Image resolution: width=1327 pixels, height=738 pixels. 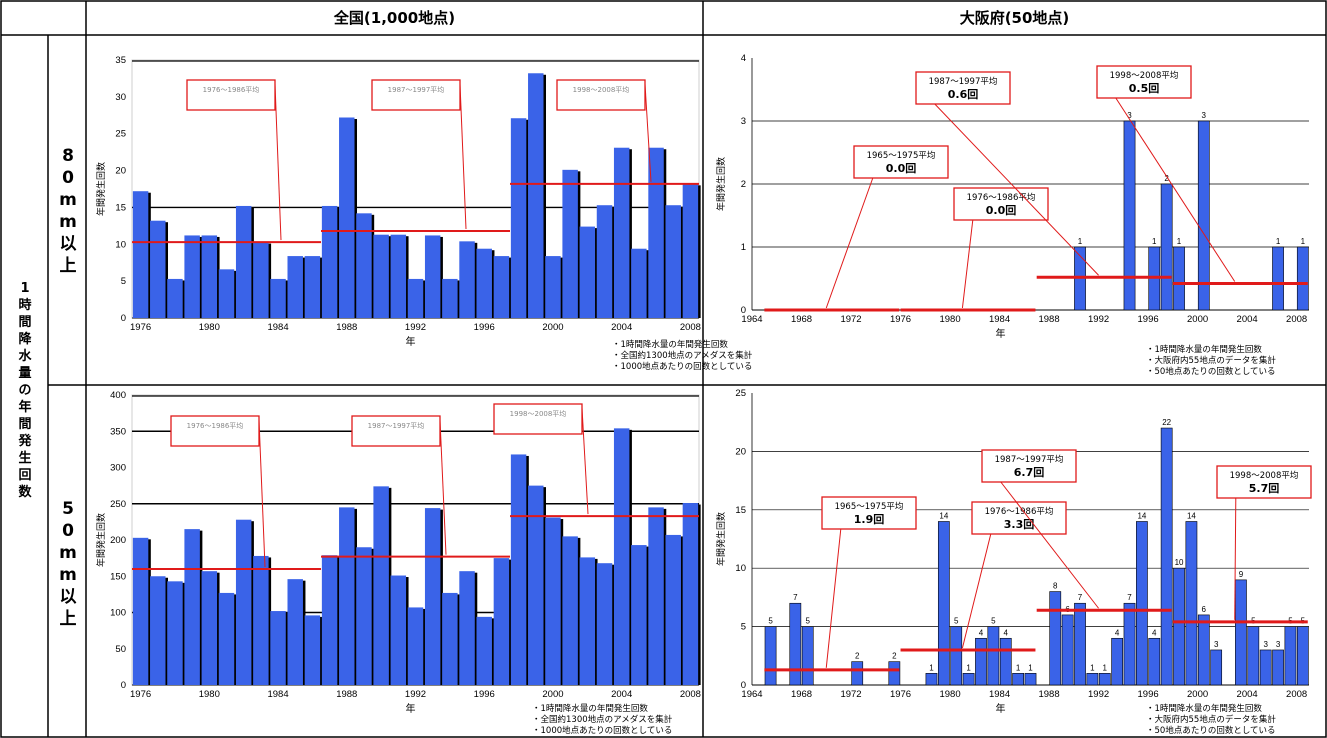 What do you see at coordinates (25, 322) in the screenshot?
I see `row-title-char: 間` at bounding box center [25, 322].